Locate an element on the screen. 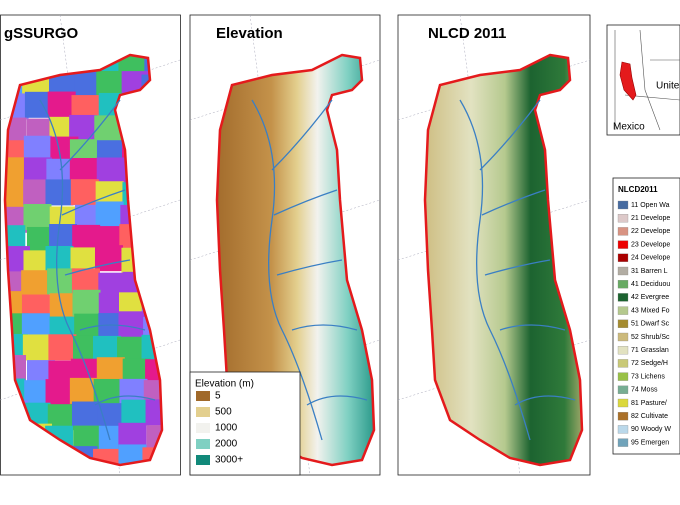 The height and width of the screenshot is (505, 680). legend-label: 71 Grasslan is located at coordinates (650, 350).